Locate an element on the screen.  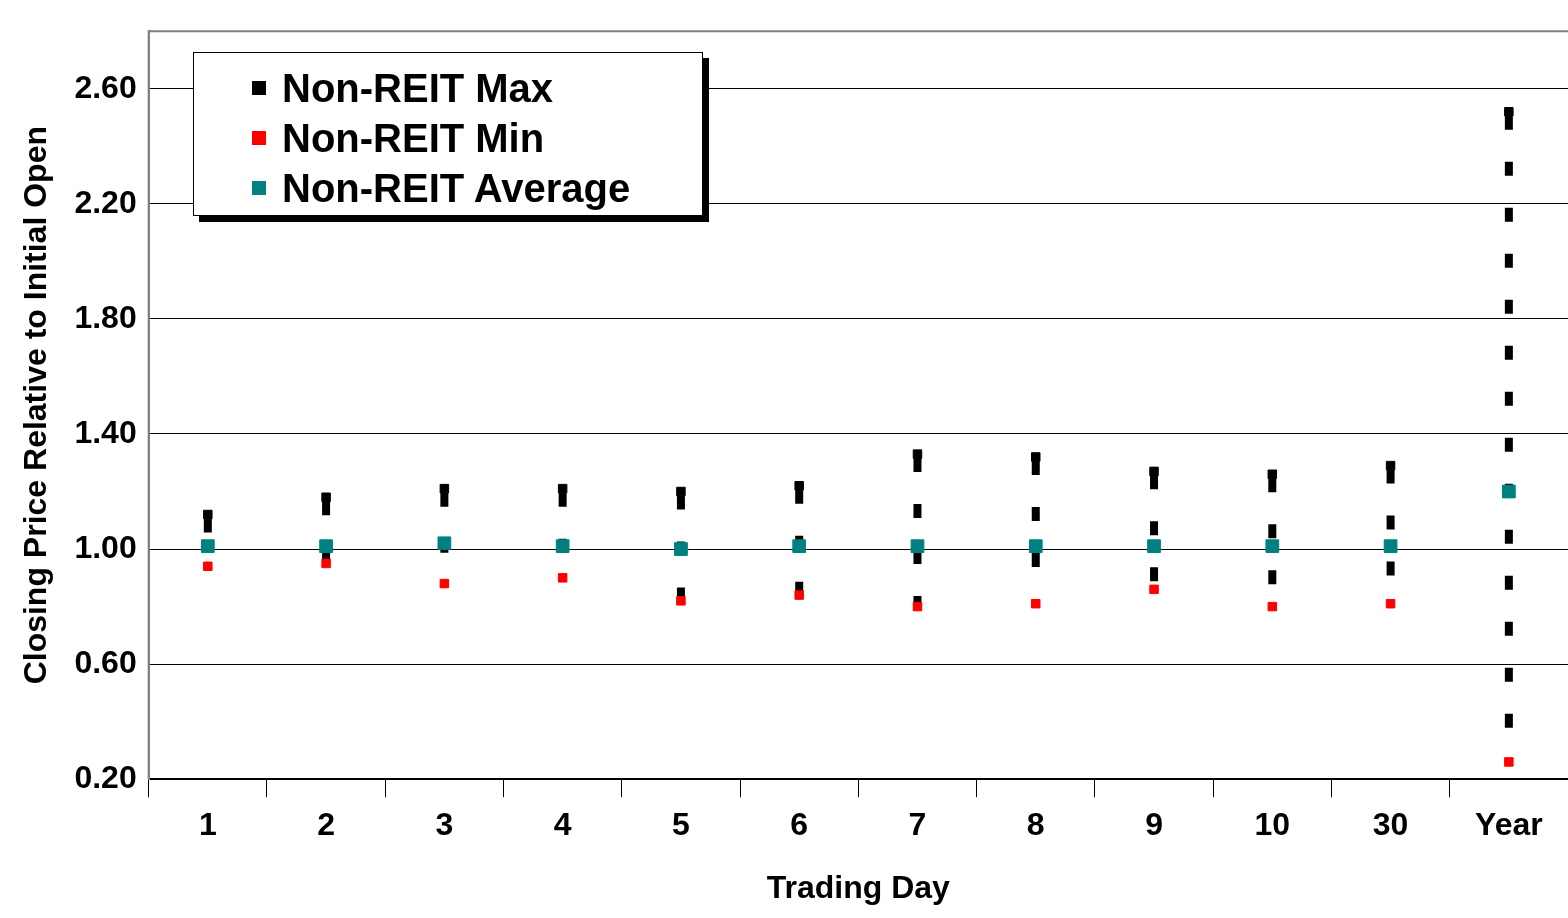
x-tick-label: 5 is located at coordinates (681, 824).